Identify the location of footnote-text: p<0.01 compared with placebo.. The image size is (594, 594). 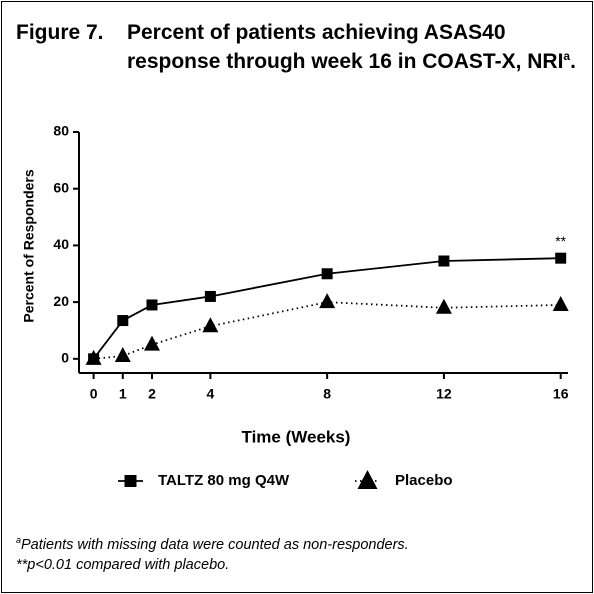
(128, 564).